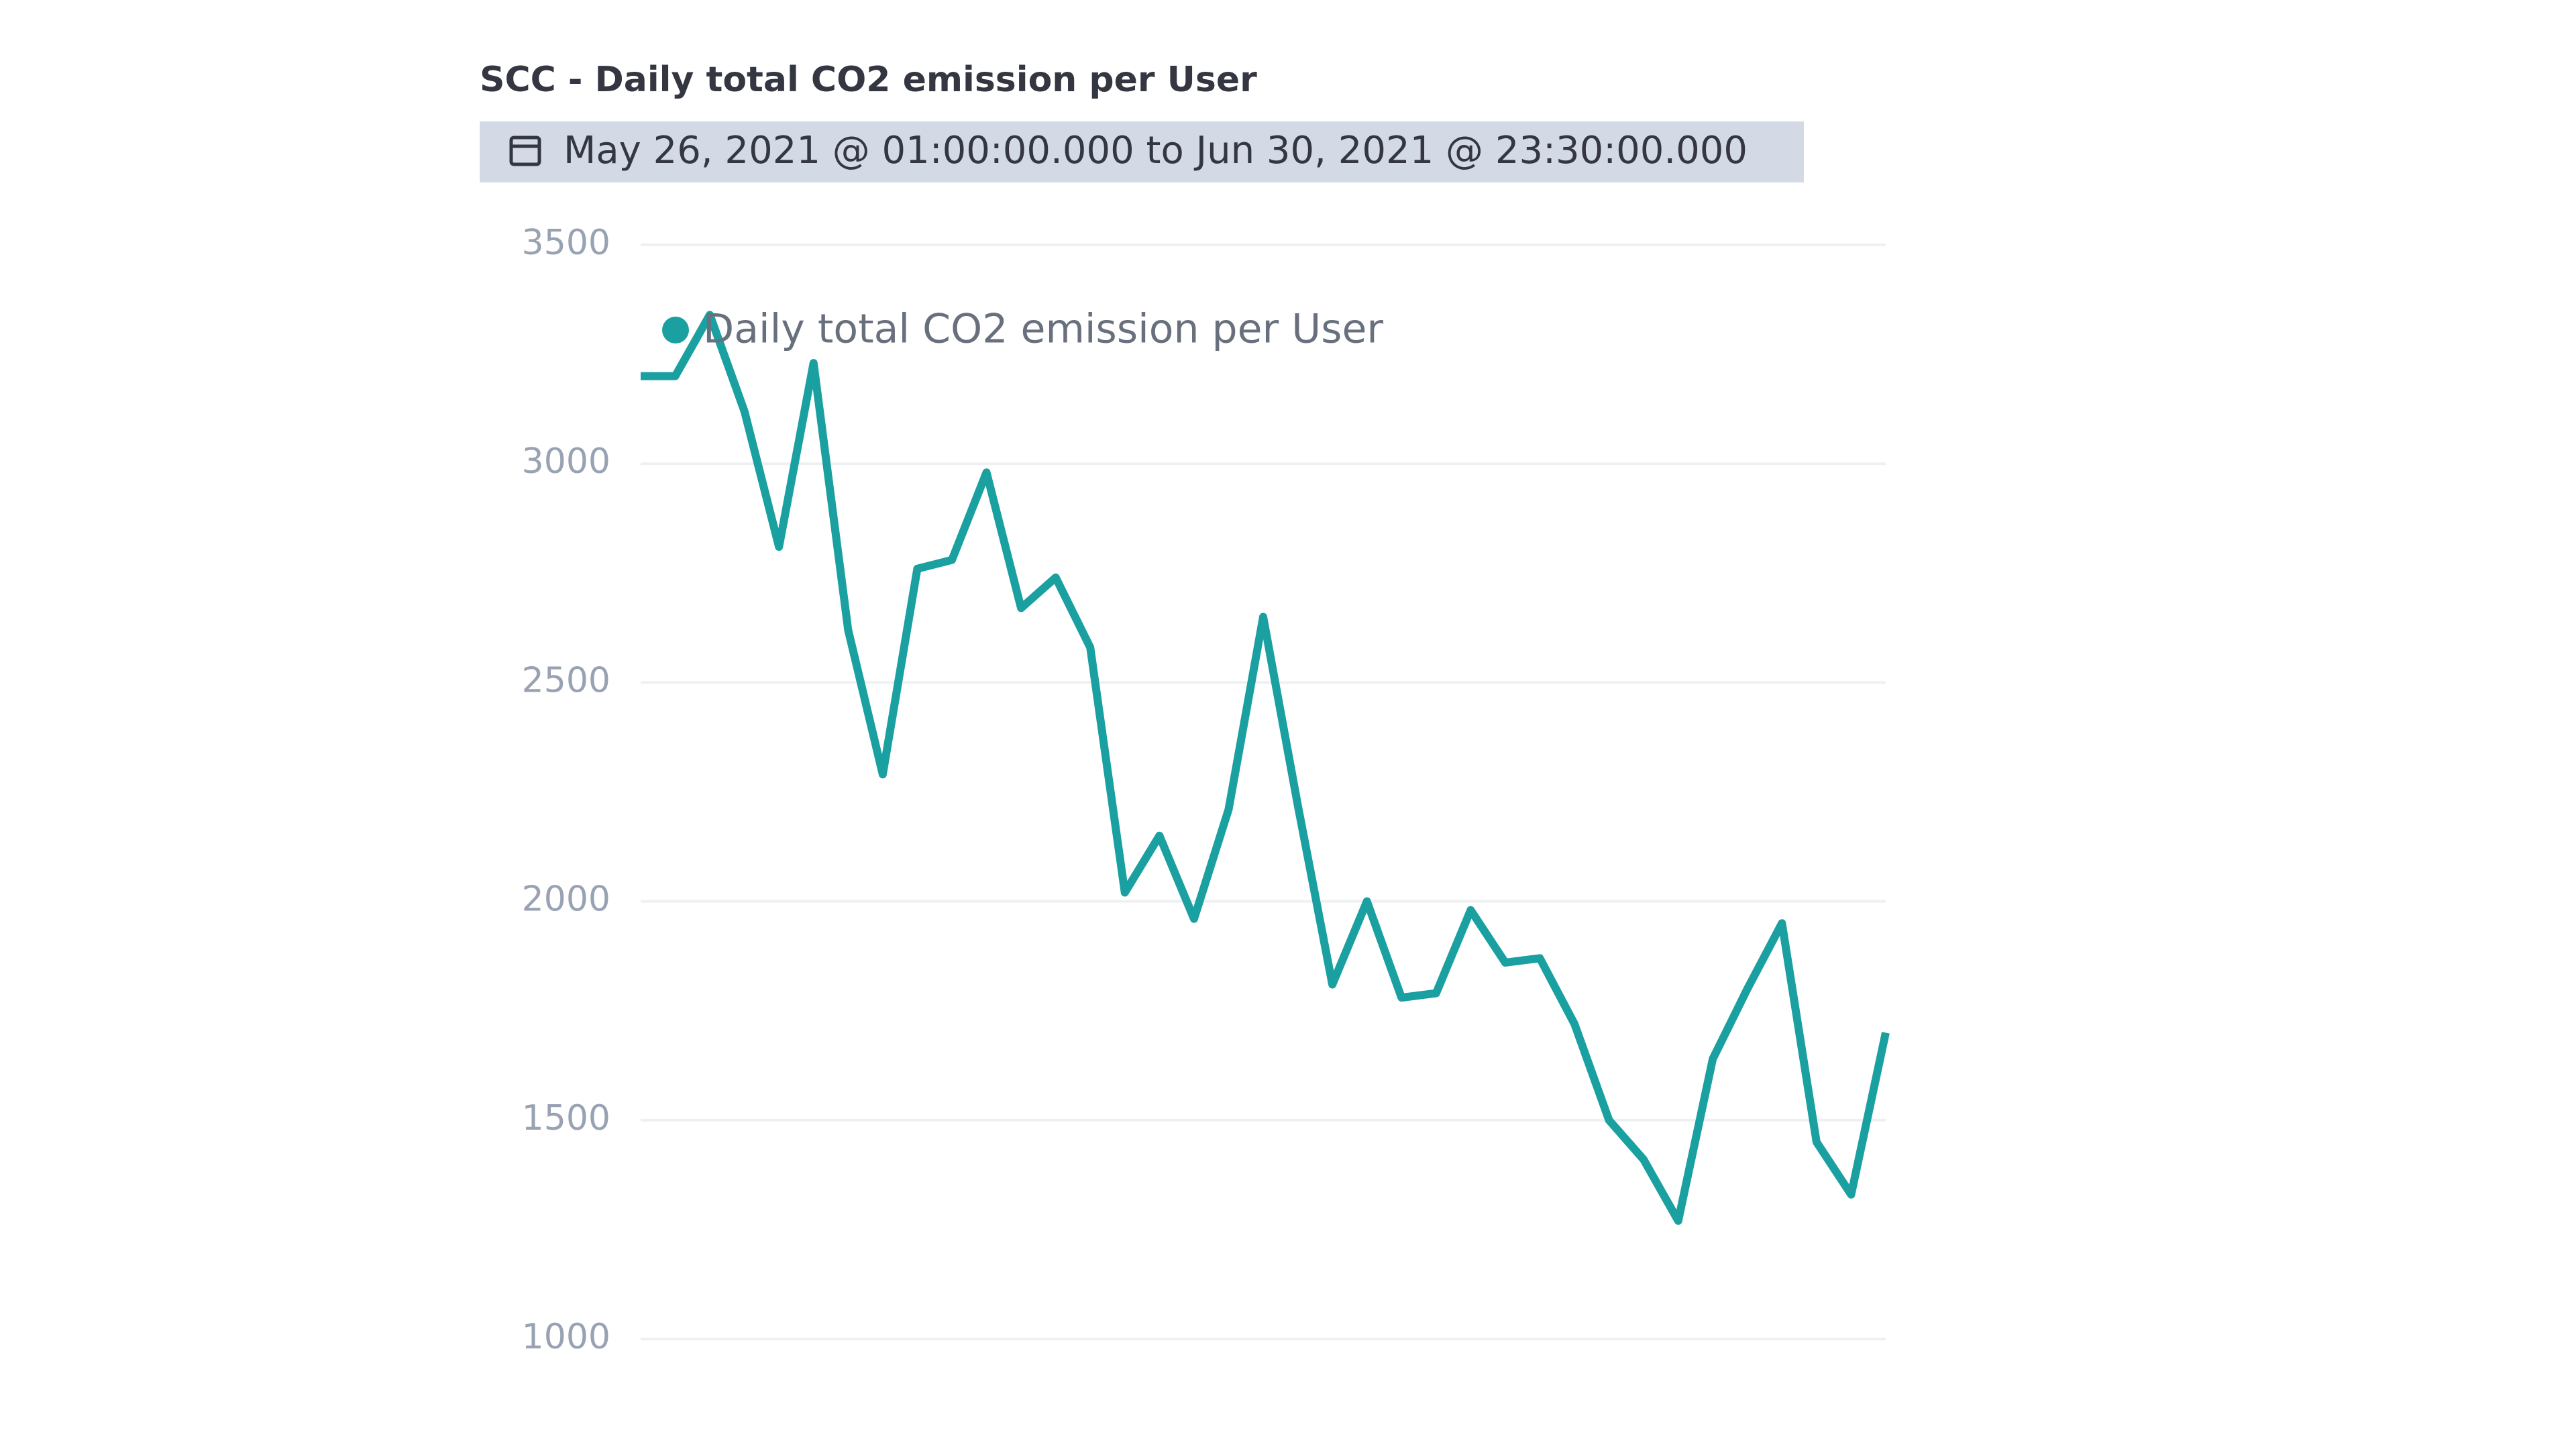  Describe the element at coordinates (566, 1337) in the screenshot. I see `y-tick-label: 1000` at that location.